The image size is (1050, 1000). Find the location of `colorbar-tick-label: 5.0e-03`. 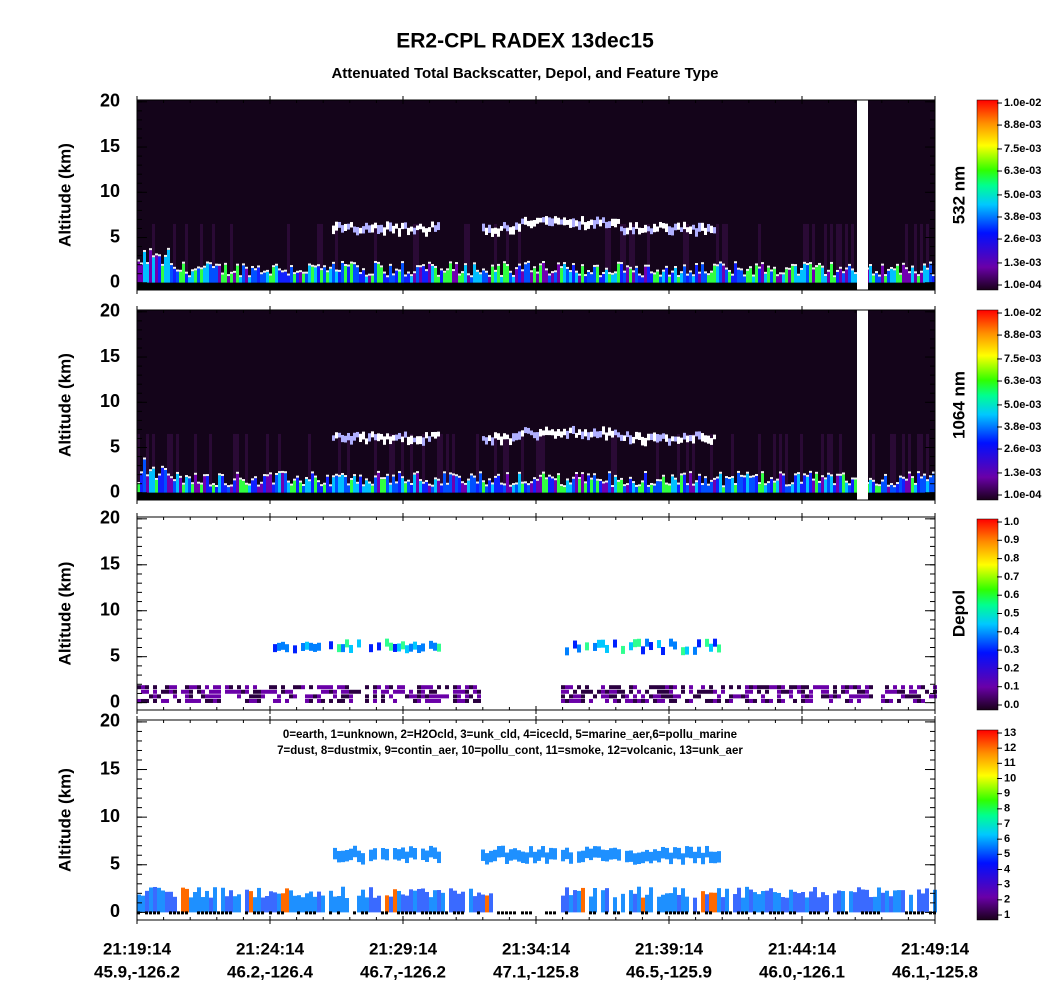

colorbar-tick-label: 5.0e-03 is located at coordinates (1022, 195).